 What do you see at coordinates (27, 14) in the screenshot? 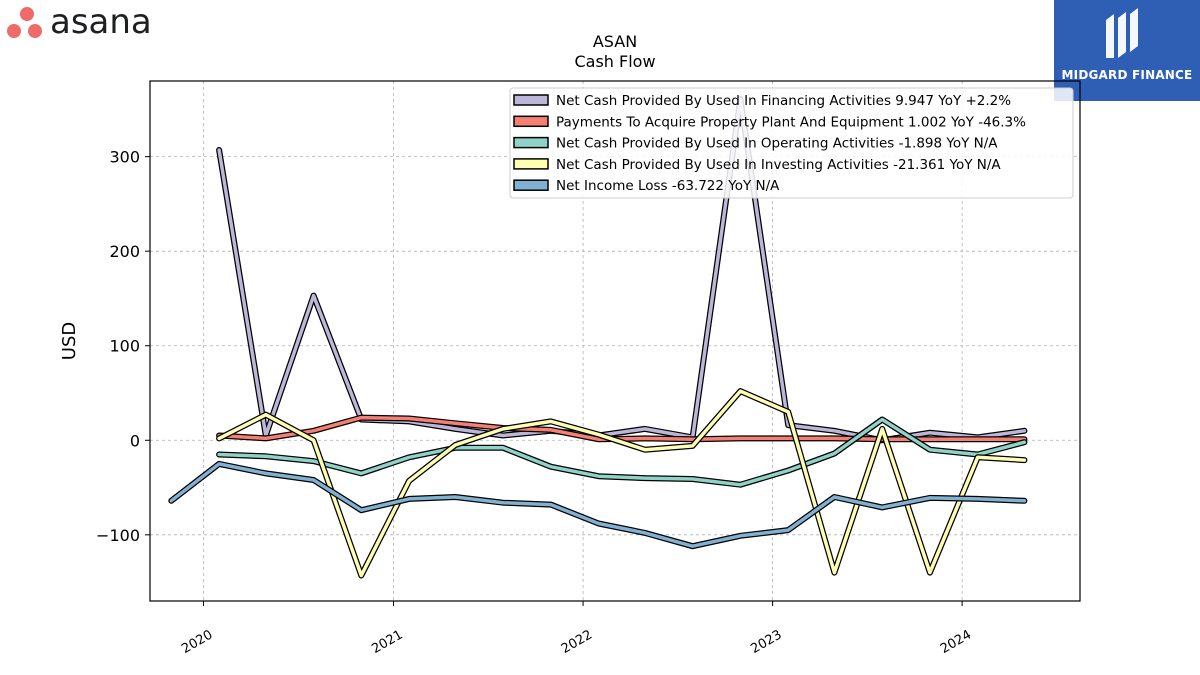
I see `asana-logo-dot-top` at bounding box center [27, 14].